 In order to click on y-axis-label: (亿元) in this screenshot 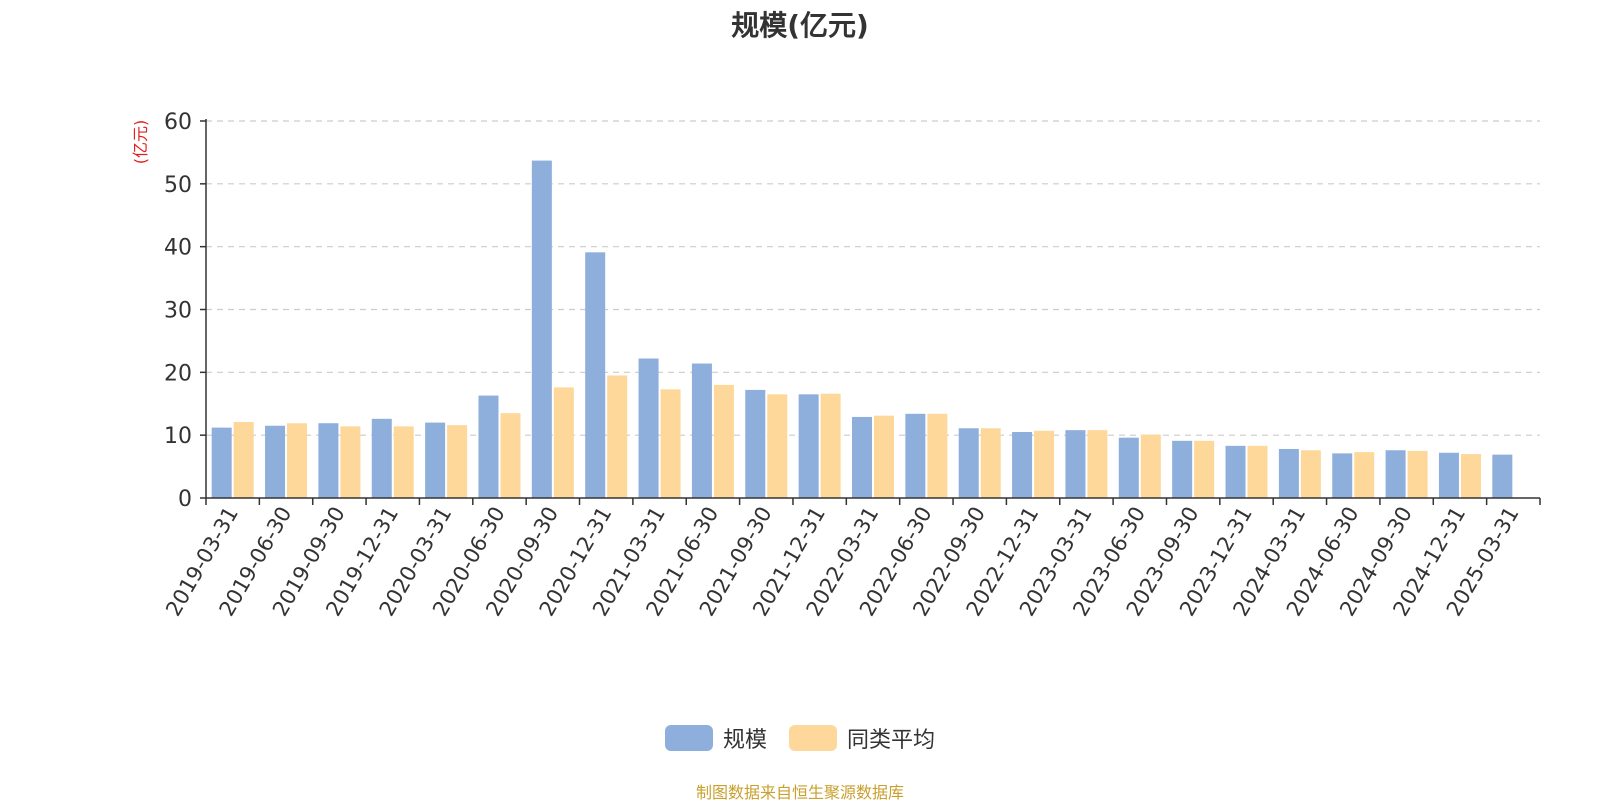, I will do `click(140, 142)`.